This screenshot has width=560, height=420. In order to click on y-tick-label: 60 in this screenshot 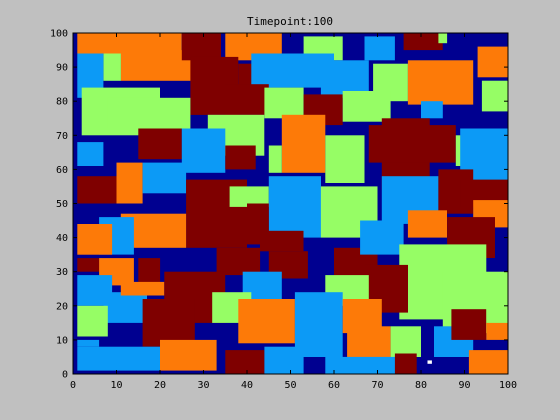, I will do `click(62, 170)`.